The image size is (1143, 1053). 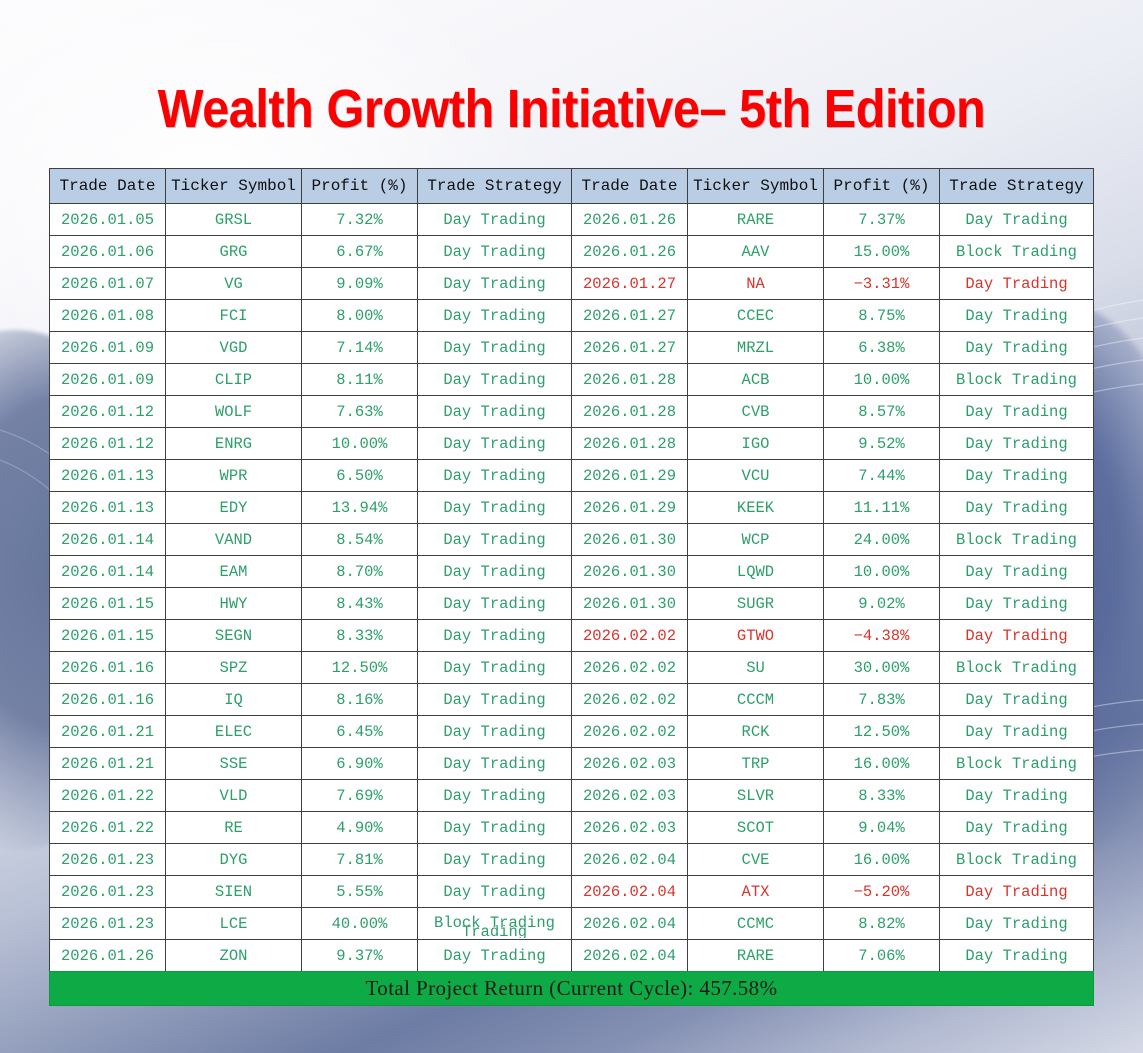 What do you see at coordinates (233, 315) in the screenshot?
I see `cell-ticker-symbol-left: FCI` at bounding box center [233, 315].